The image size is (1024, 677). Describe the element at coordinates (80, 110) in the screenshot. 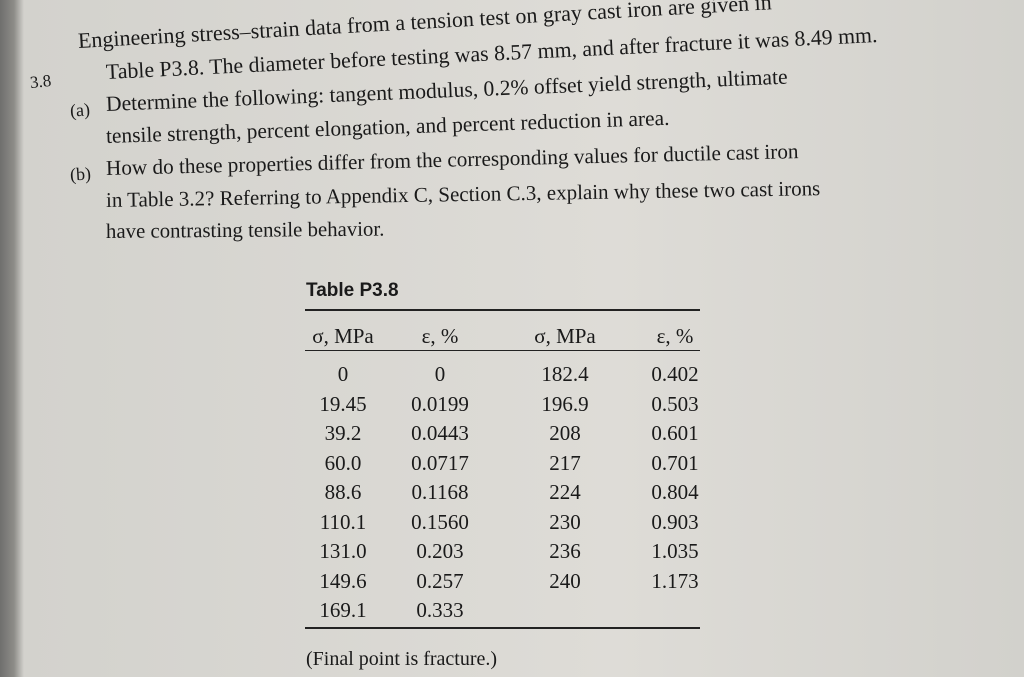

I see `part-label: (a)` at that location.